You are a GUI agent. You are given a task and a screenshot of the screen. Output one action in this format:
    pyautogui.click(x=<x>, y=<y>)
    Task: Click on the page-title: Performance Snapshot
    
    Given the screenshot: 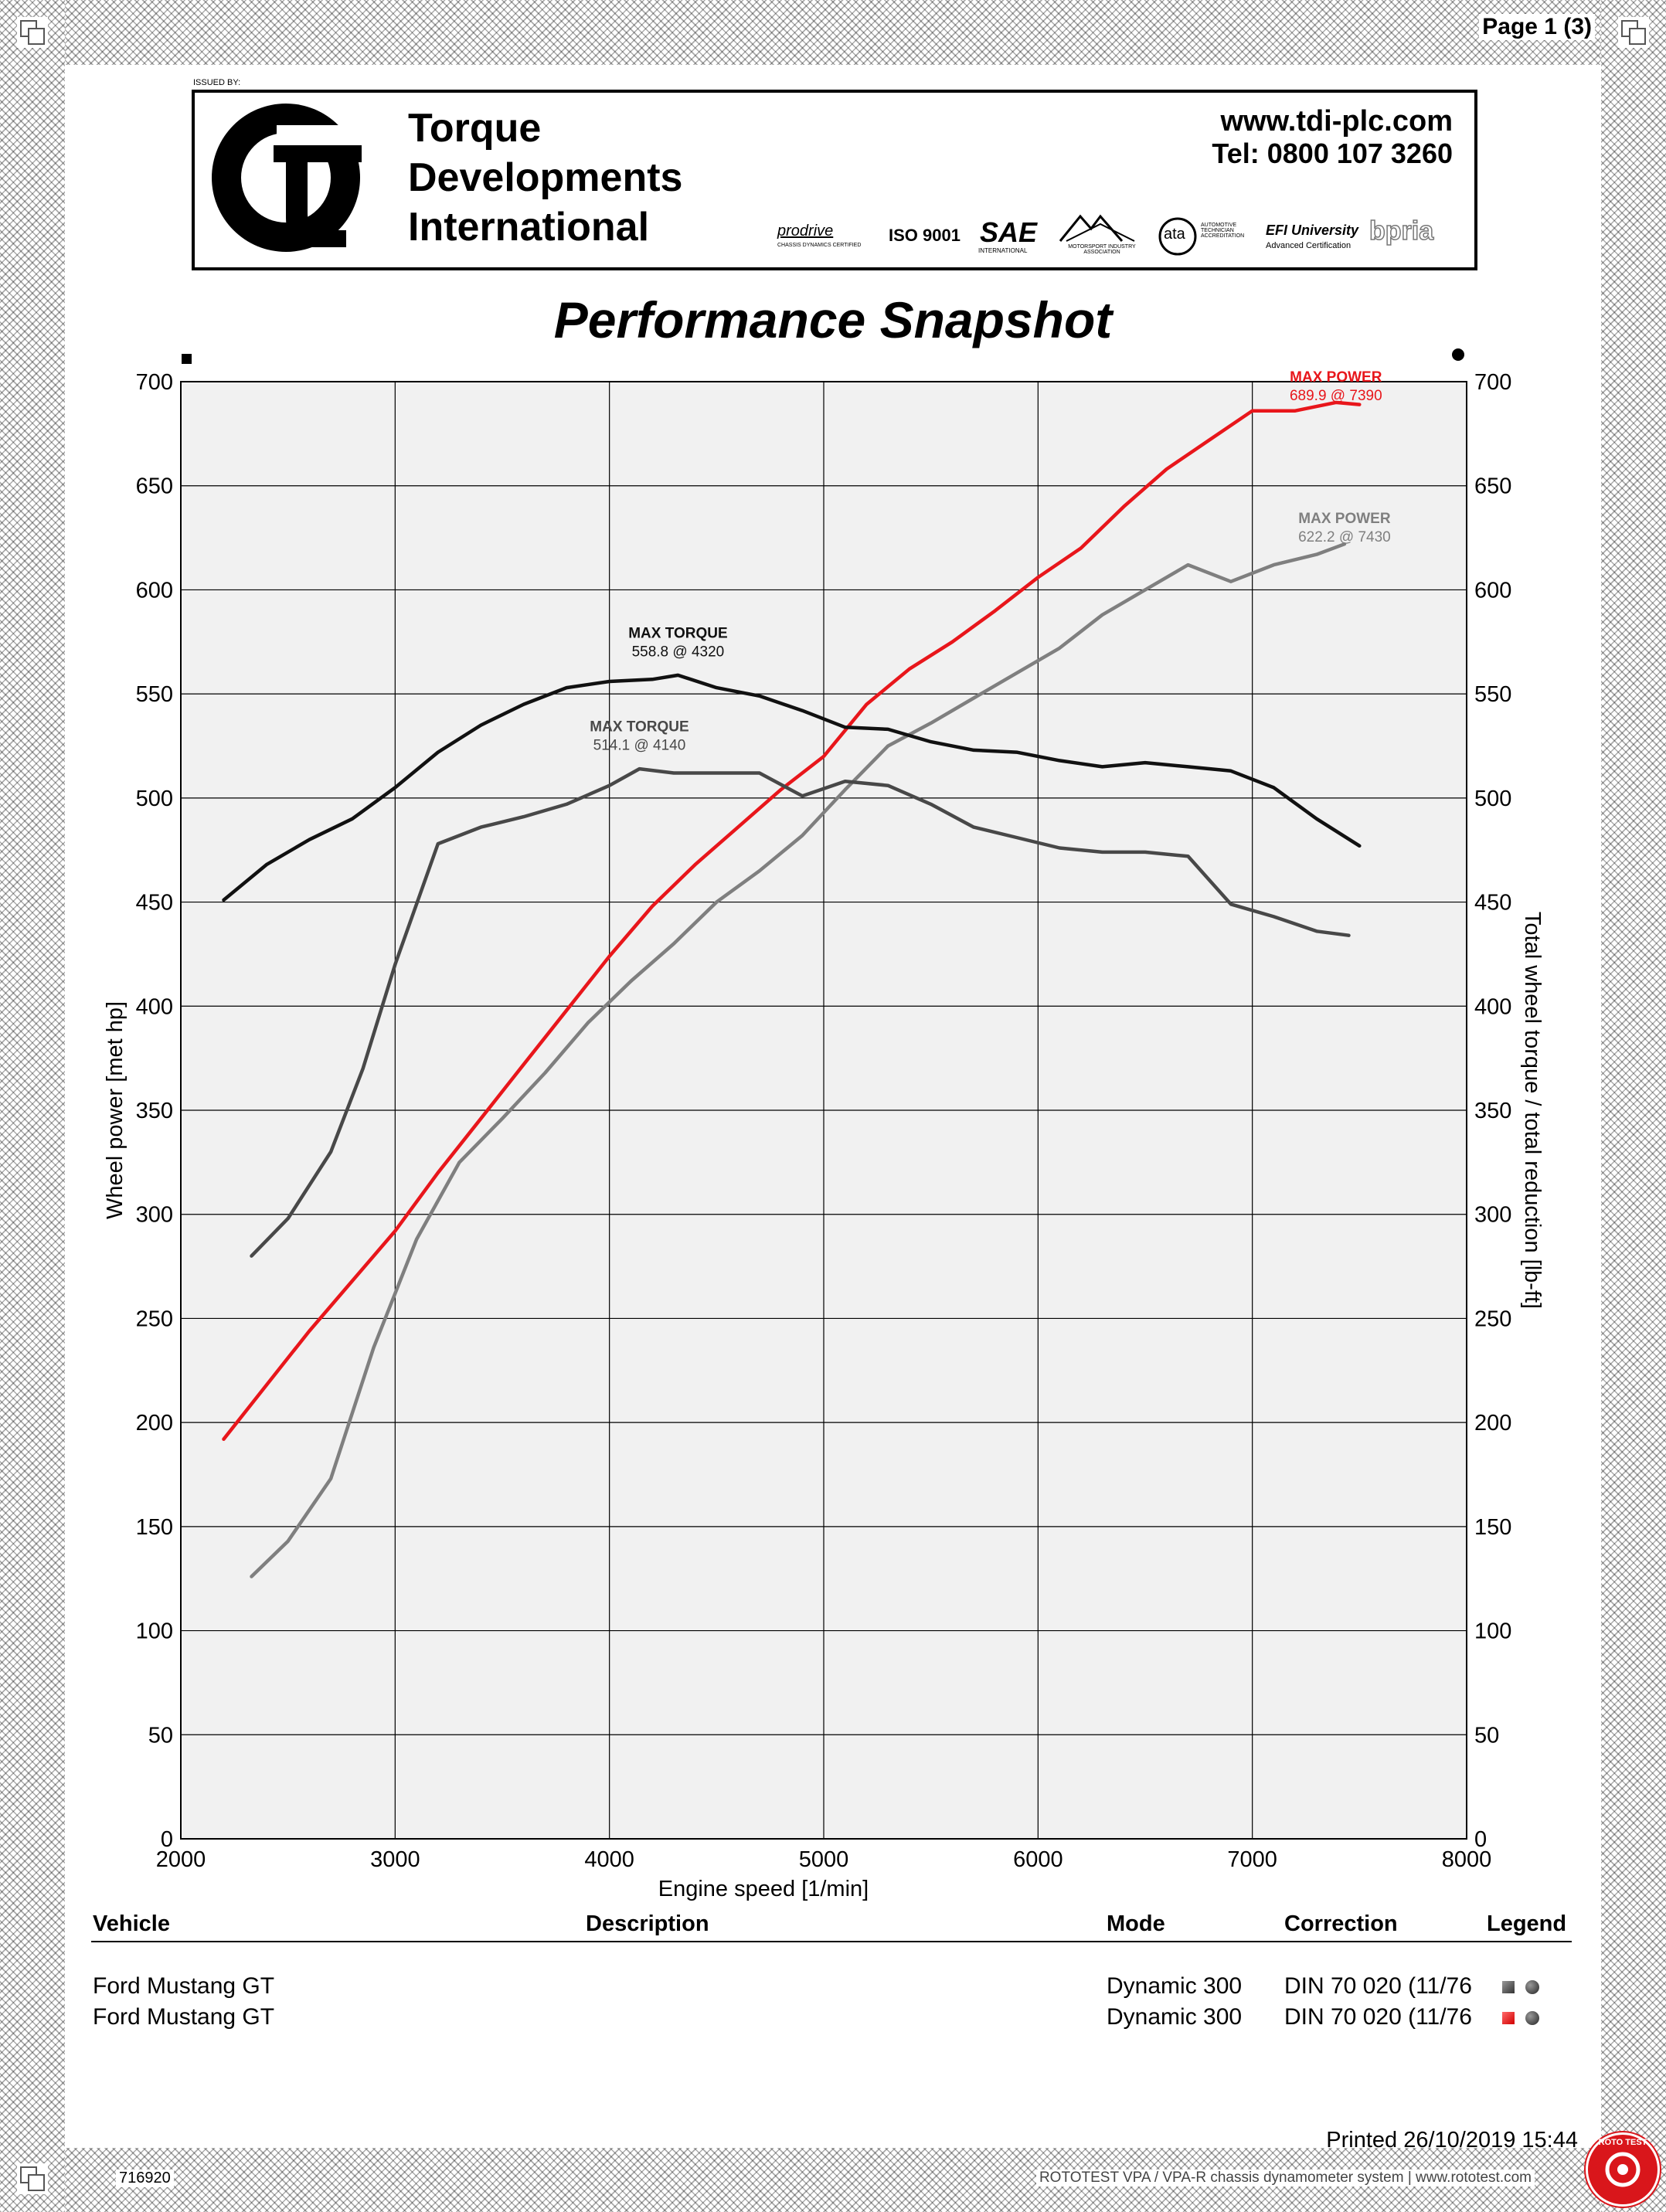 What is the action you would take?
    pyautogui.click(x=833, y=319)
    